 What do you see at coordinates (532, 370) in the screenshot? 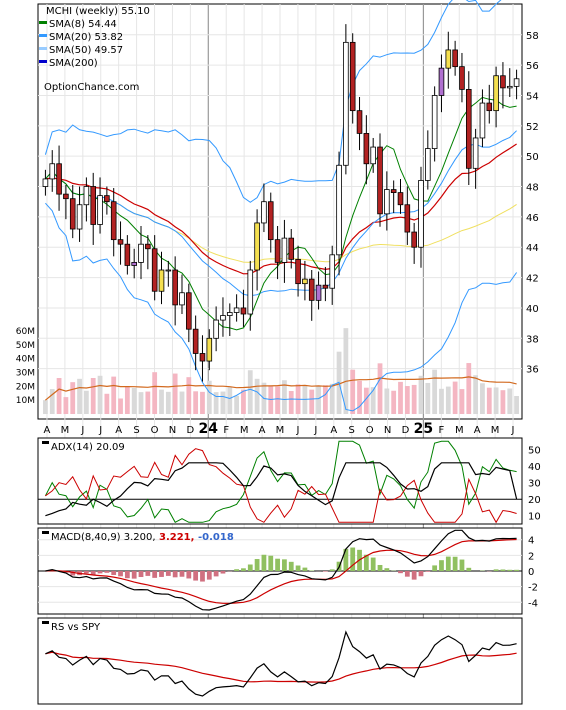
I see `price-tick-label: 36` at bounding box center [532, 370].